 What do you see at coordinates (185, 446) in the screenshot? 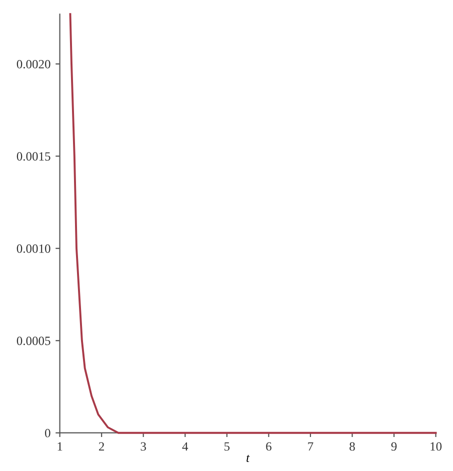
I see `x-tick-label: 4` at bounding box center [185, 446].